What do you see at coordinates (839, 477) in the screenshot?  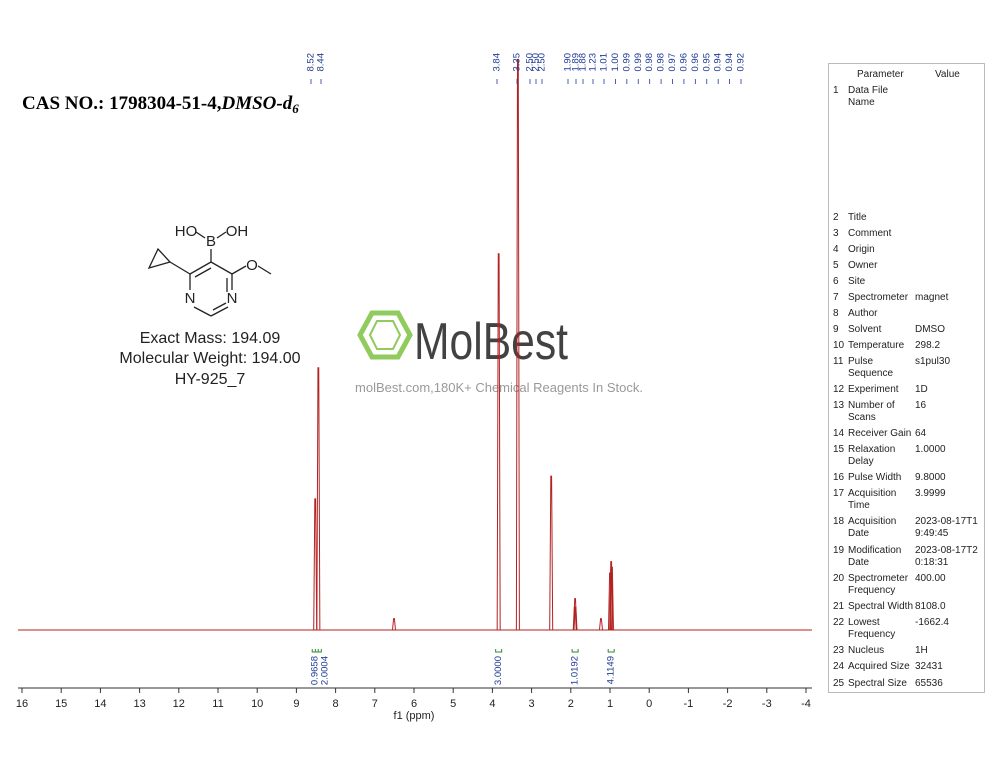 I see `row-number: 16` at bounding box center [839, 477].